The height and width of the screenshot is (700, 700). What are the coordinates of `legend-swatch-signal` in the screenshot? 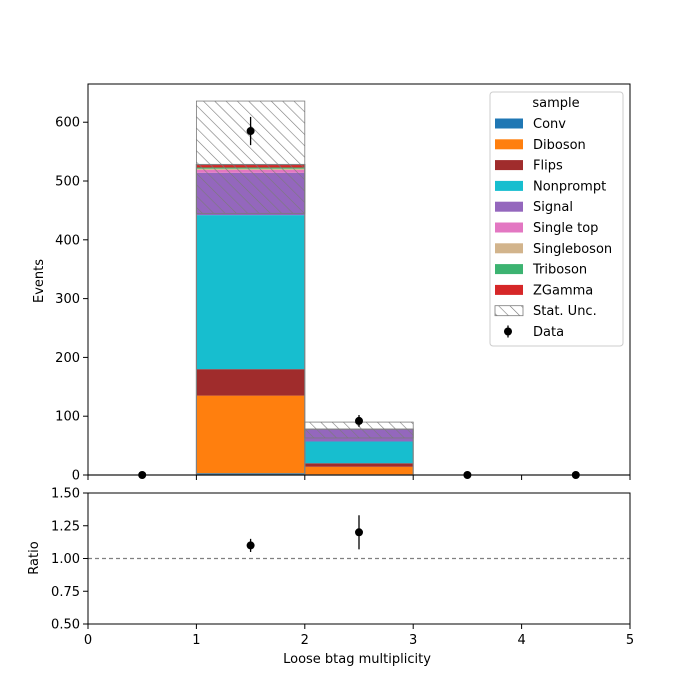 It's located at (509, 206).